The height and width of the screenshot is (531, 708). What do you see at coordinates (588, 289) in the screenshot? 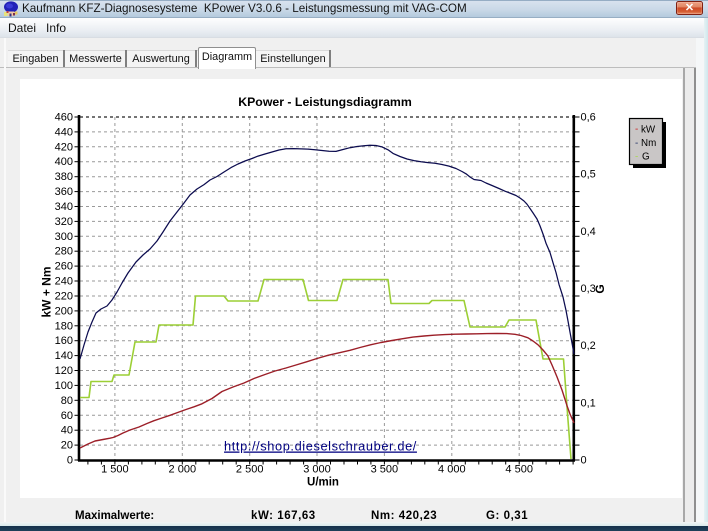
I see `svg-text: 0,3` at bounding box center [588, 289].